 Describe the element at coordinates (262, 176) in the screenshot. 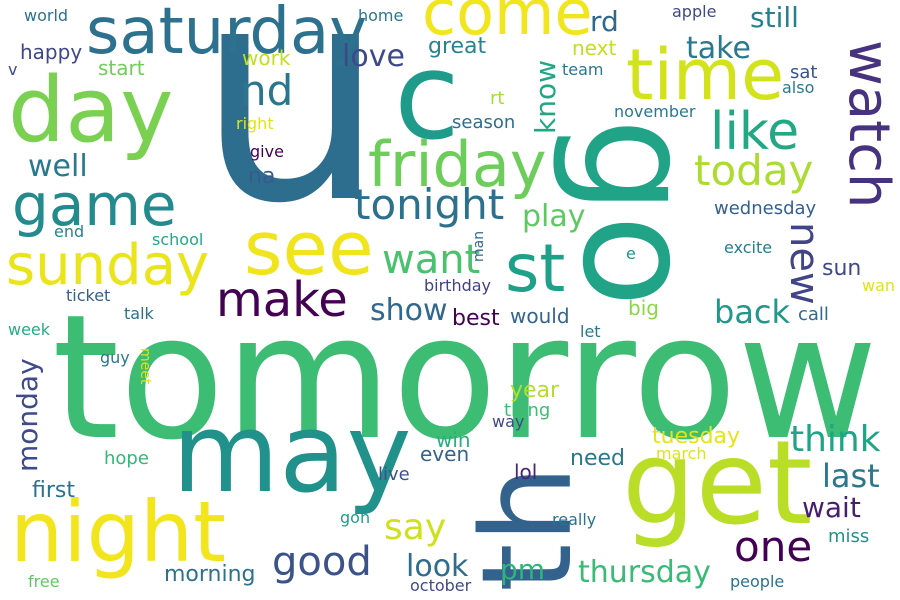

I see `word-na: na` at that location.